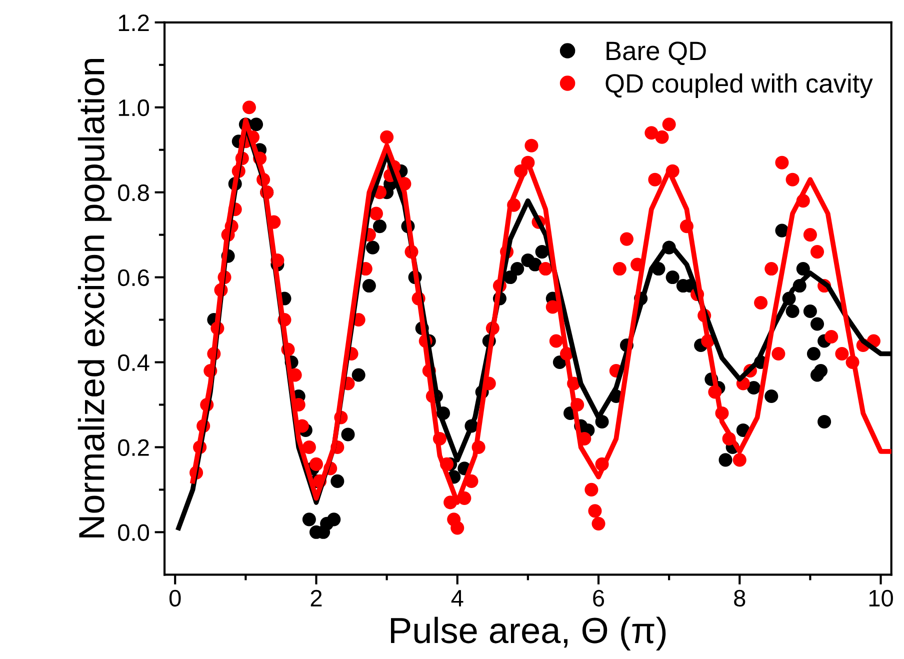 The height and width of the screenshot is (659, 904). I want to click on x-tick-label: 2, so click(316, 598).